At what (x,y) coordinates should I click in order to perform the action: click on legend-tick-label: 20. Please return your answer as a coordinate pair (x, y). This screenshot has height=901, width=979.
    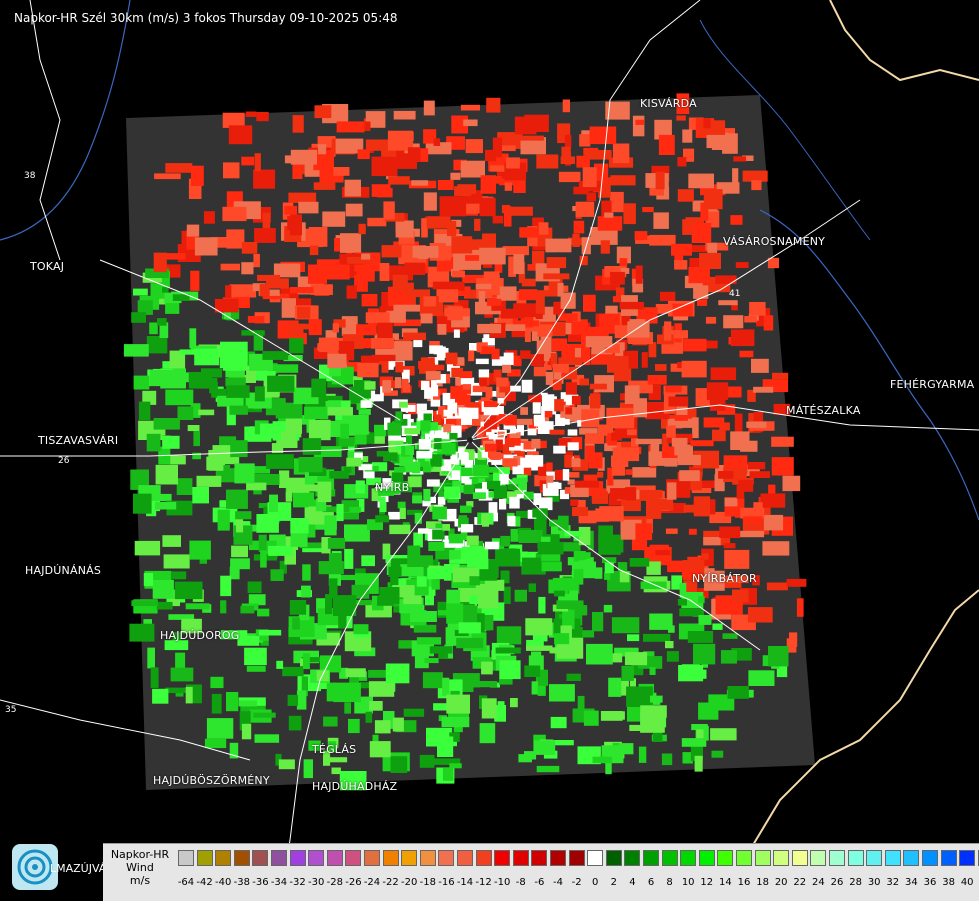
    Looking at the image, I should click on (781, 882).